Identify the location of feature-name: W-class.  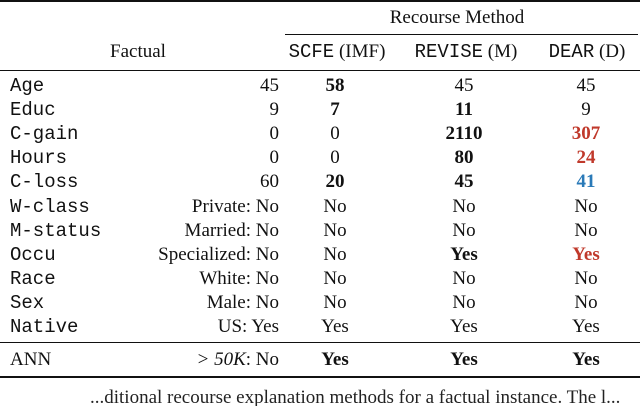
(50, 206).